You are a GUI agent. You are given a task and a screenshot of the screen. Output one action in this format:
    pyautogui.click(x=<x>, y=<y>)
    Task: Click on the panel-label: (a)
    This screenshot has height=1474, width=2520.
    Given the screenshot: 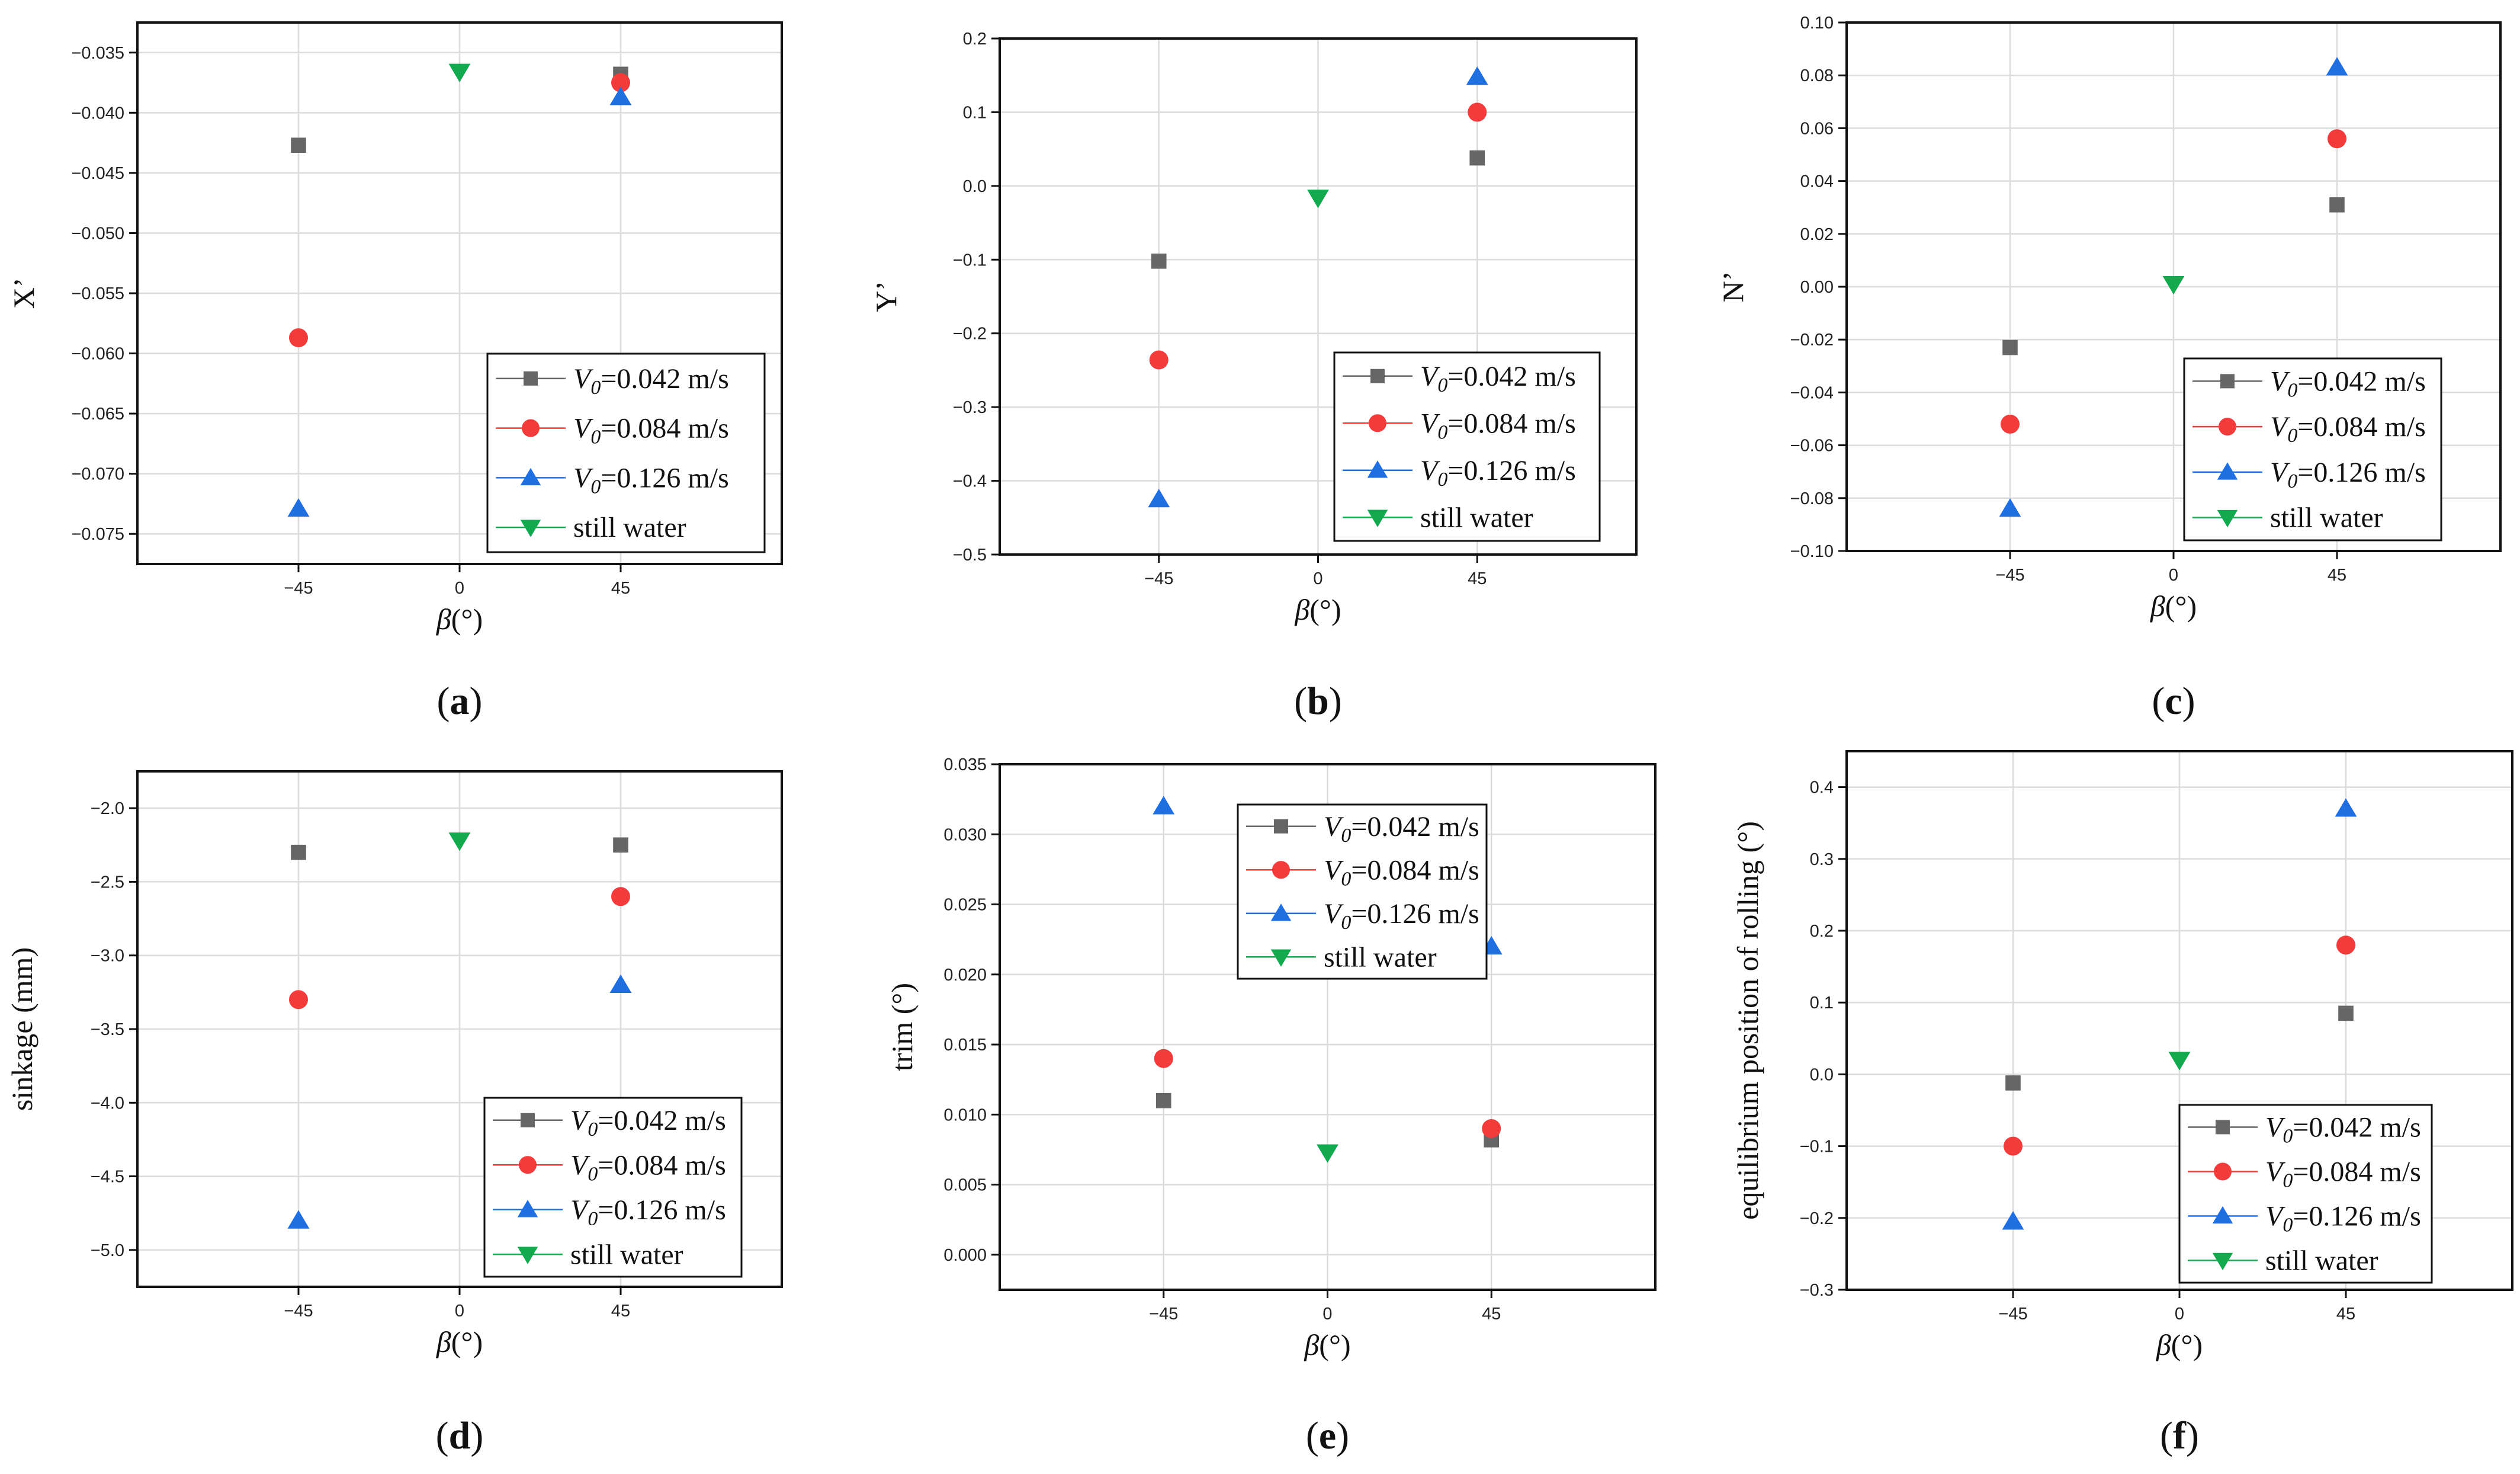 What is the action you would take?
    pyautogui.click(x=460, y=702)
    